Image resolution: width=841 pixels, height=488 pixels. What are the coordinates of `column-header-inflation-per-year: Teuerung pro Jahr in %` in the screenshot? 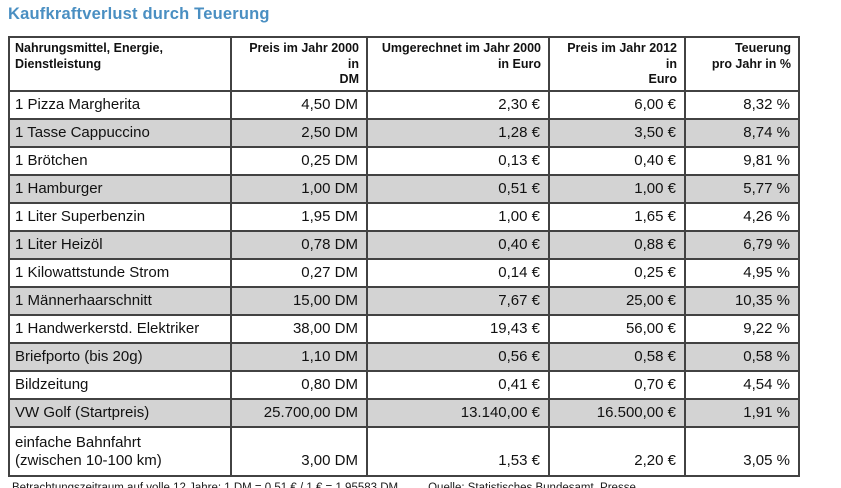 It's located at (742, 64).